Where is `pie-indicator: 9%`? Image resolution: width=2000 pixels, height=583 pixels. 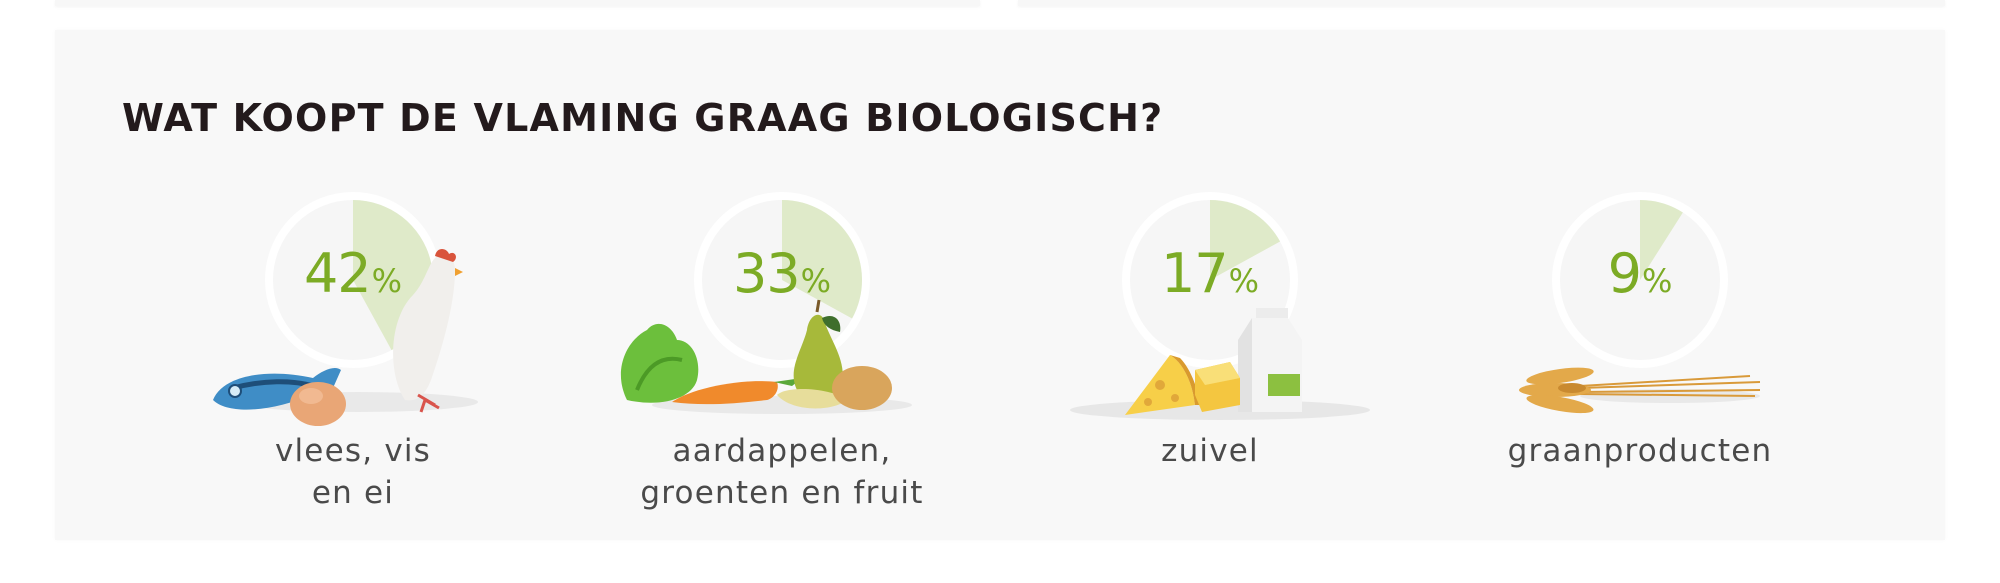 pie-indicator: 9% is located at coordinates (1640, 280).